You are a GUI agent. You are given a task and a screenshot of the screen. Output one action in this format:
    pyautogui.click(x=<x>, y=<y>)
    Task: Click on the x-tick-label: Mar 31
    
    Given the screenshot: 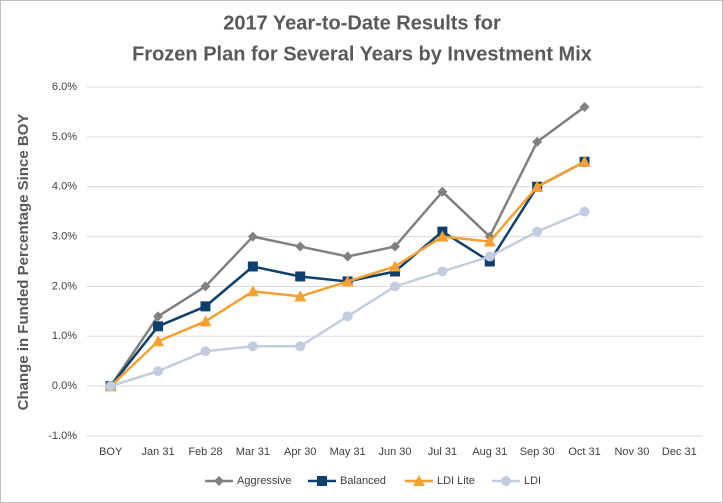 What is the action you would take?
    pyautogui.click(x=253, y=452)
    